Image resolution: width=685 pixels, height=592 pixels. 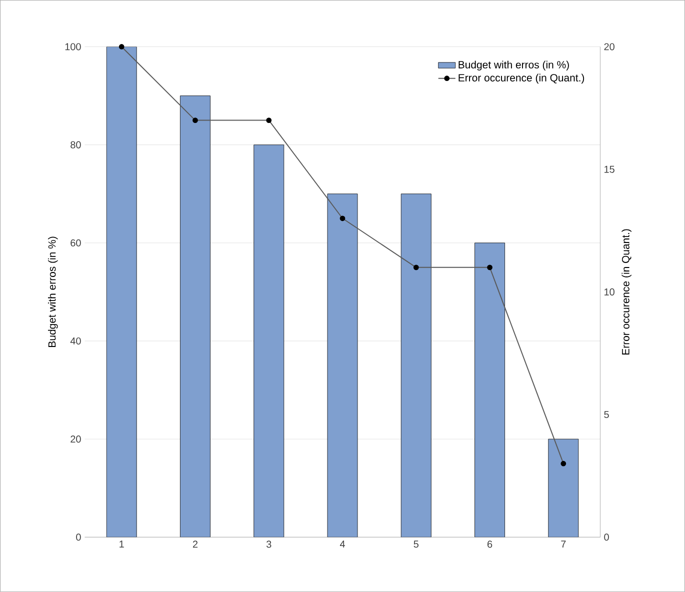 I want to click on x-tick-label: 7, so click(x=563, y=544).